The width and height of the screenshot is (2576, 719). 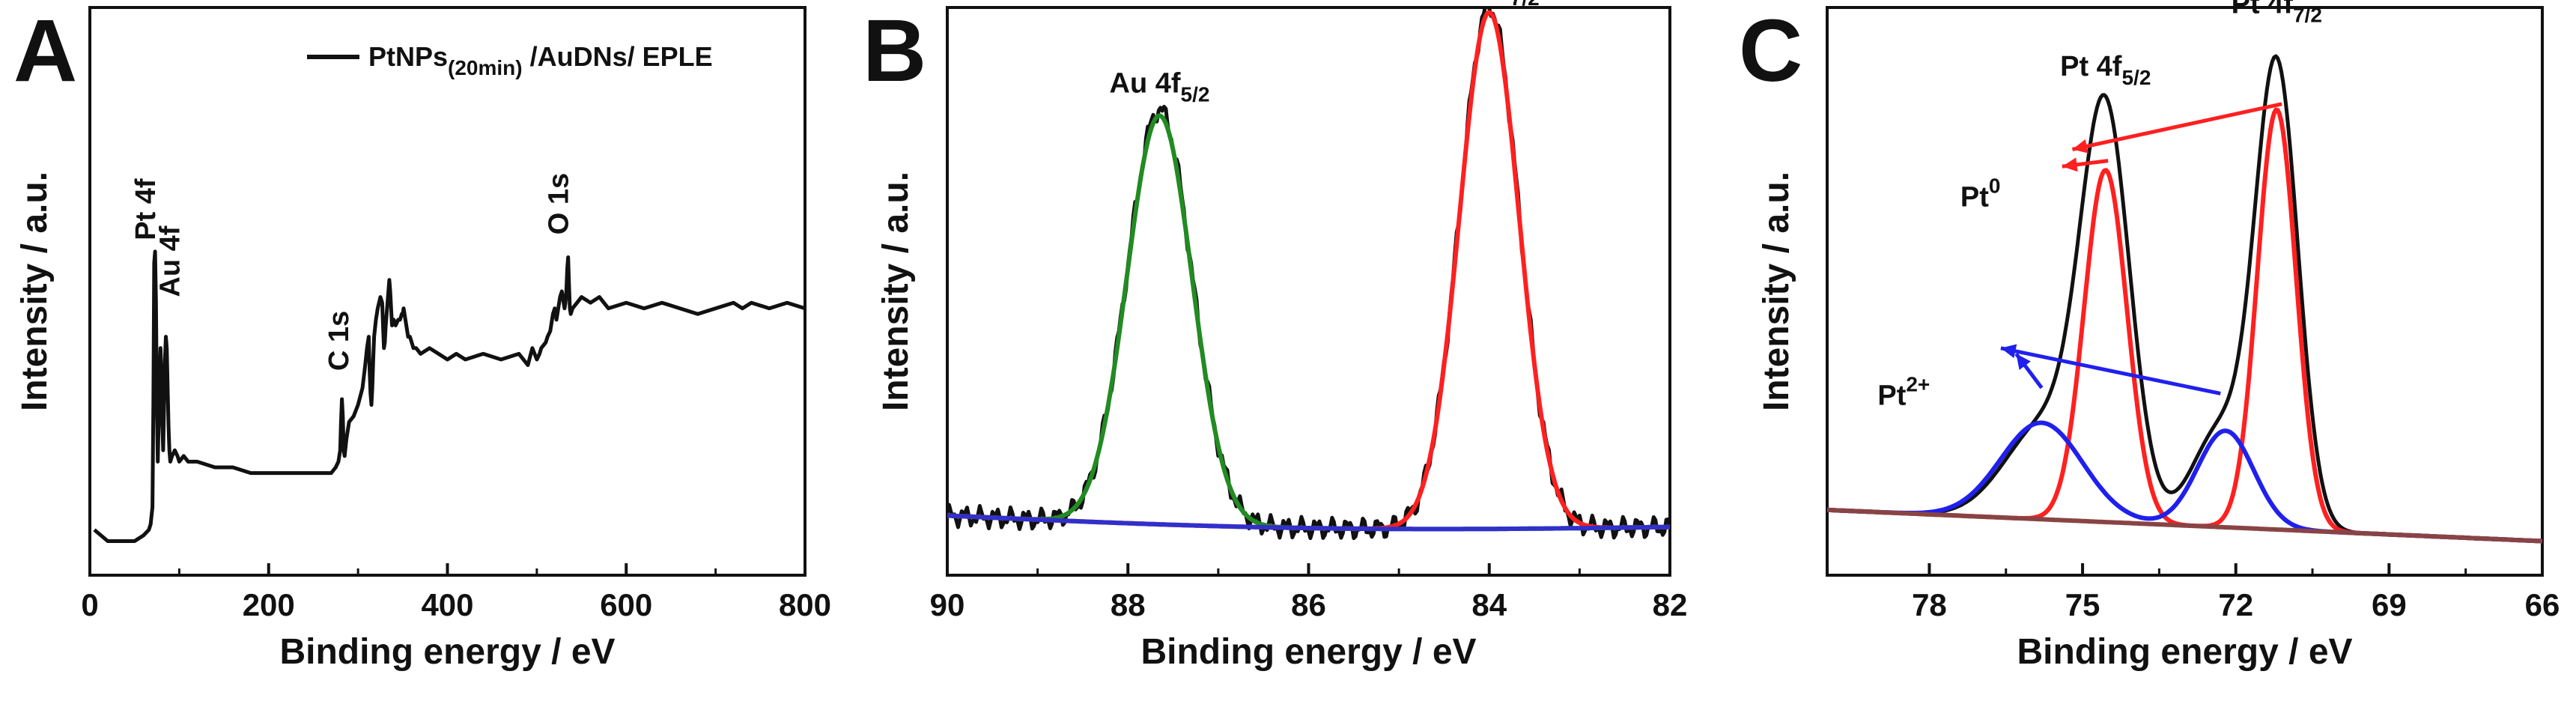 I want to click on x-tick-label-part: 84, so click(x=1489, y=604).